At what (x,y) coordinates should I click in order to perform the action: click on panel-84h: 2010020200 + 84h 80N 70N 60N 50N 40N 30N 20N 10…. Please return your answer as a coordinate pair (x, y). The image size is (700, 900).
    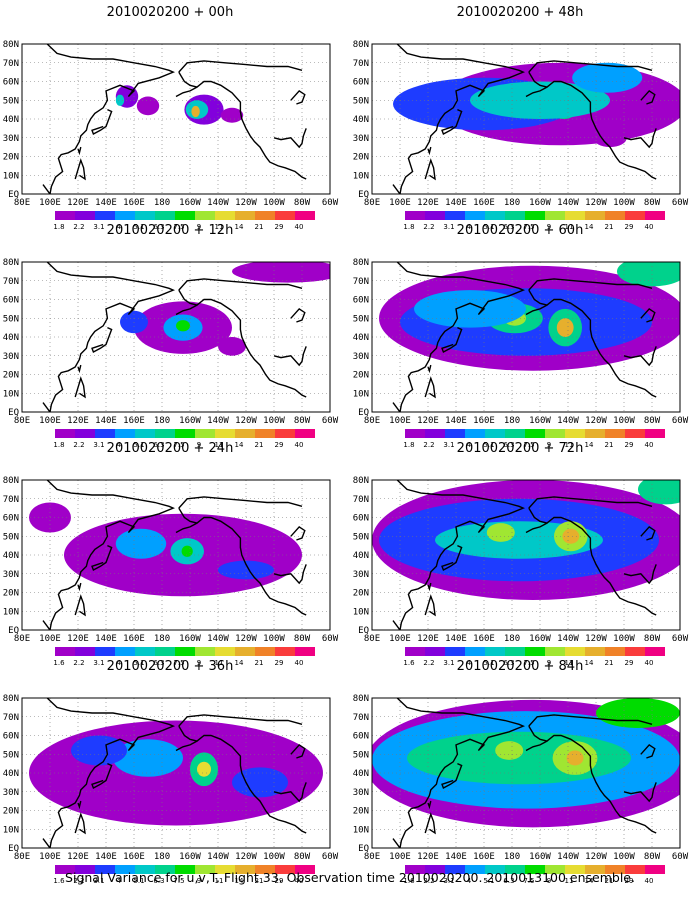
    Looking at the image, I should click on (520, 771).